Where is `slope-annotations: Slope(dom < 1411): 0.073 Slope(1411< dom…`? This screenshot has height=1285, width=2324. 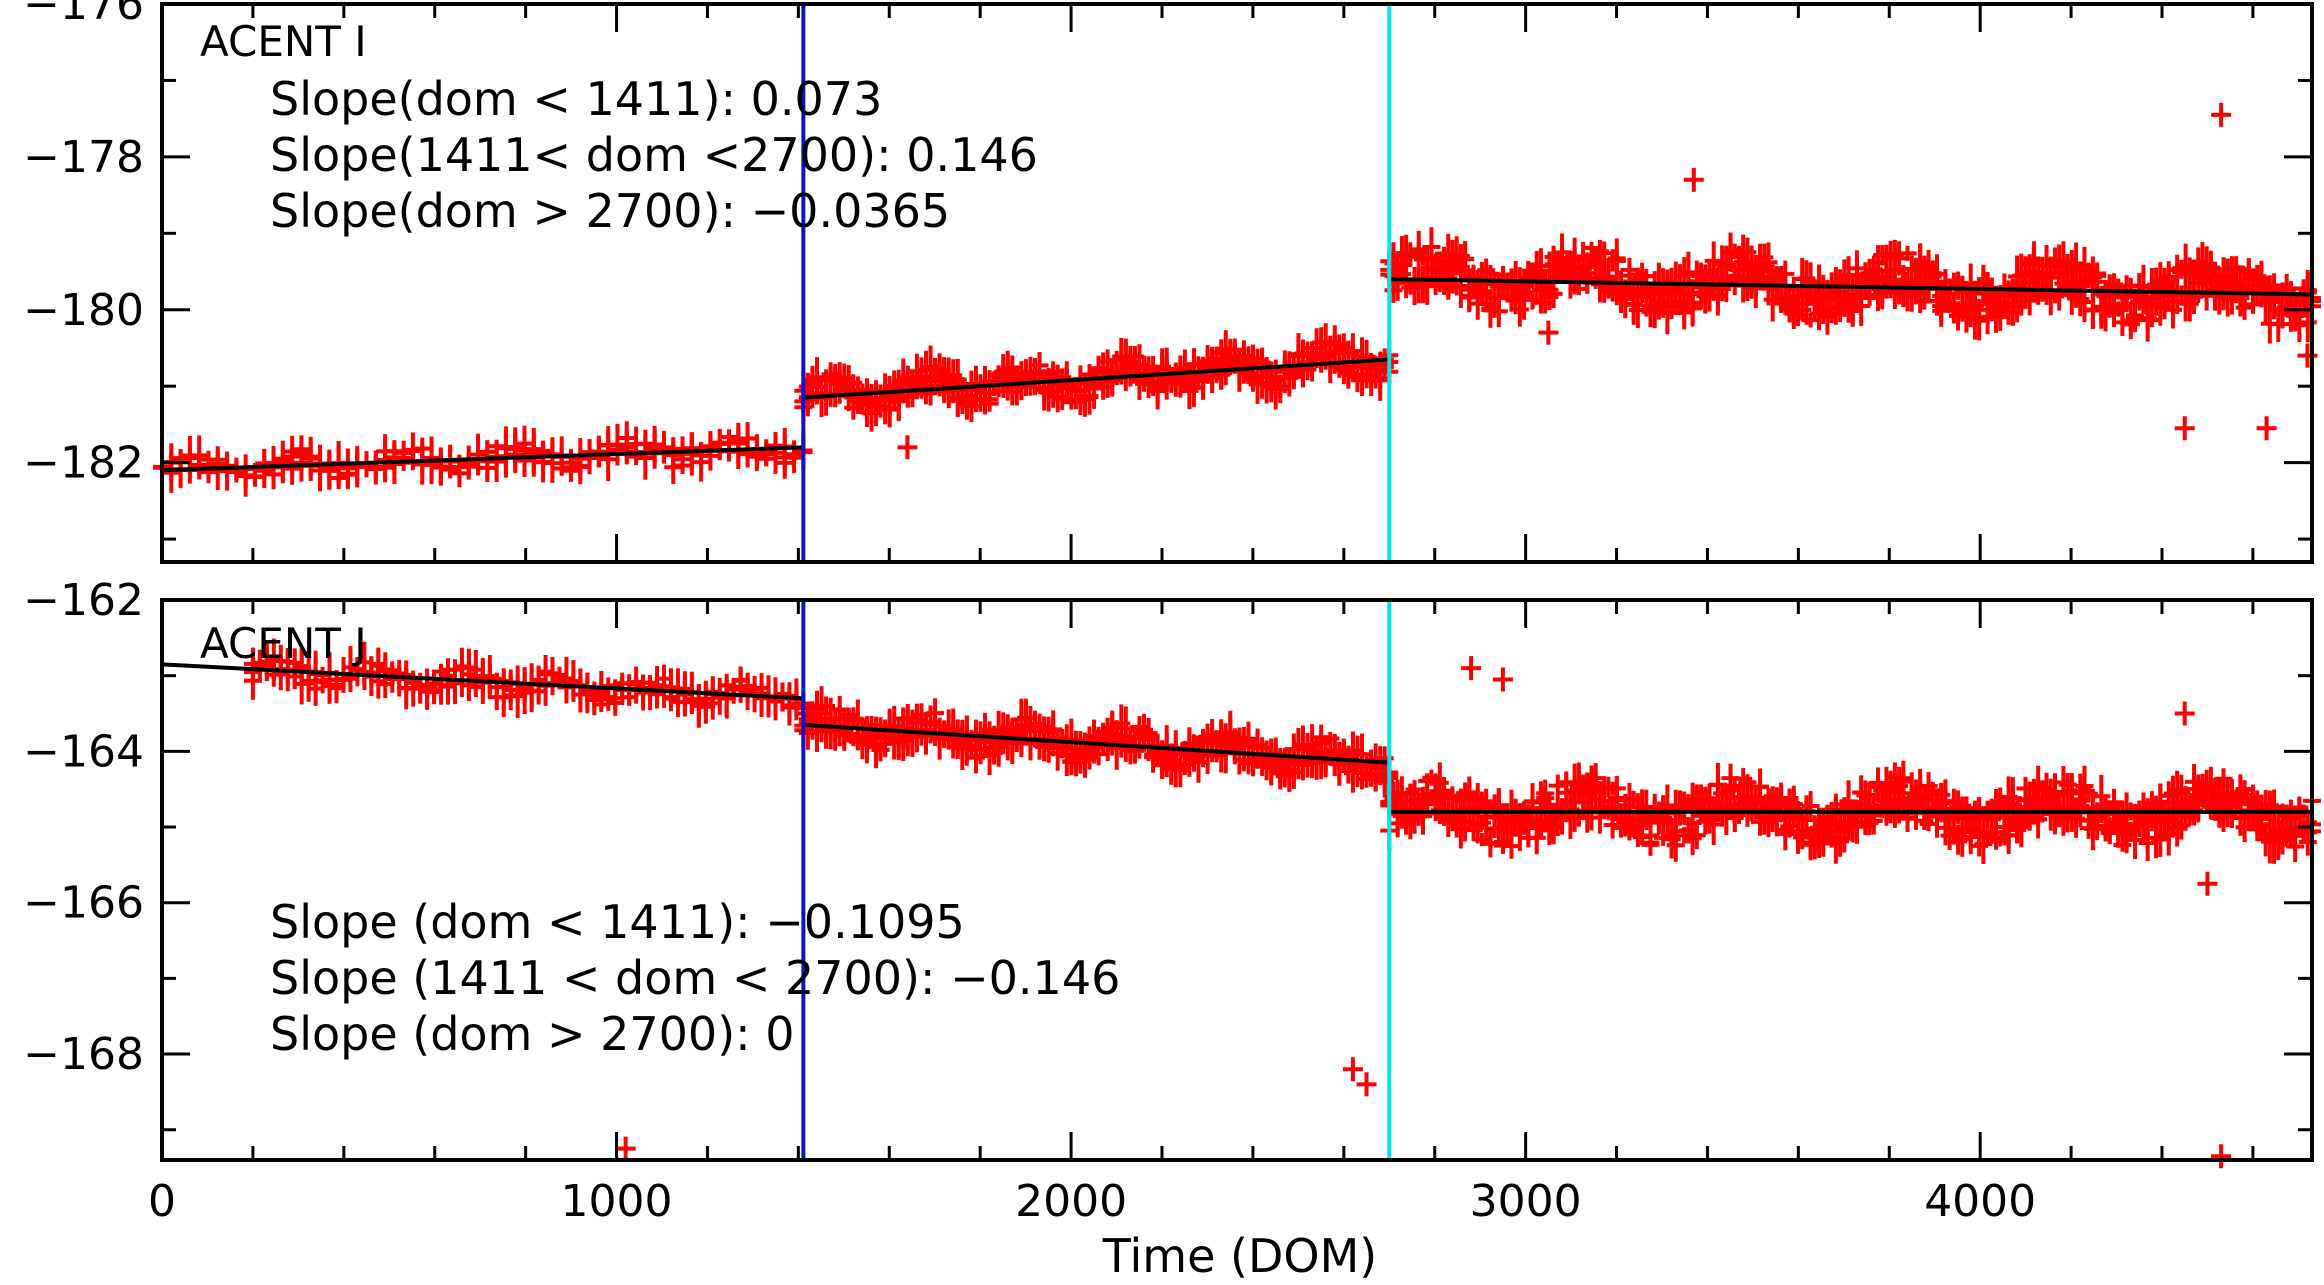 slope-annotations: Slope(dom < 1411): 0.073 Slope(1411< dom… is located at coordinates (654, 155).